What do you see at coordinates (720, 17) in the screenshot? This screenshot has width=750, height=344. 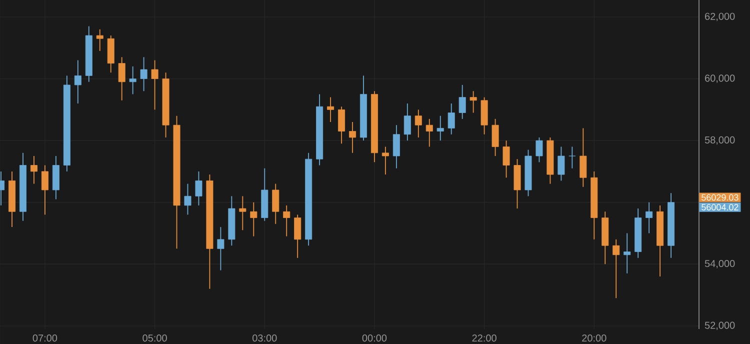 I see `y-tick-label: 62,000` at bounding box center [720, 17].